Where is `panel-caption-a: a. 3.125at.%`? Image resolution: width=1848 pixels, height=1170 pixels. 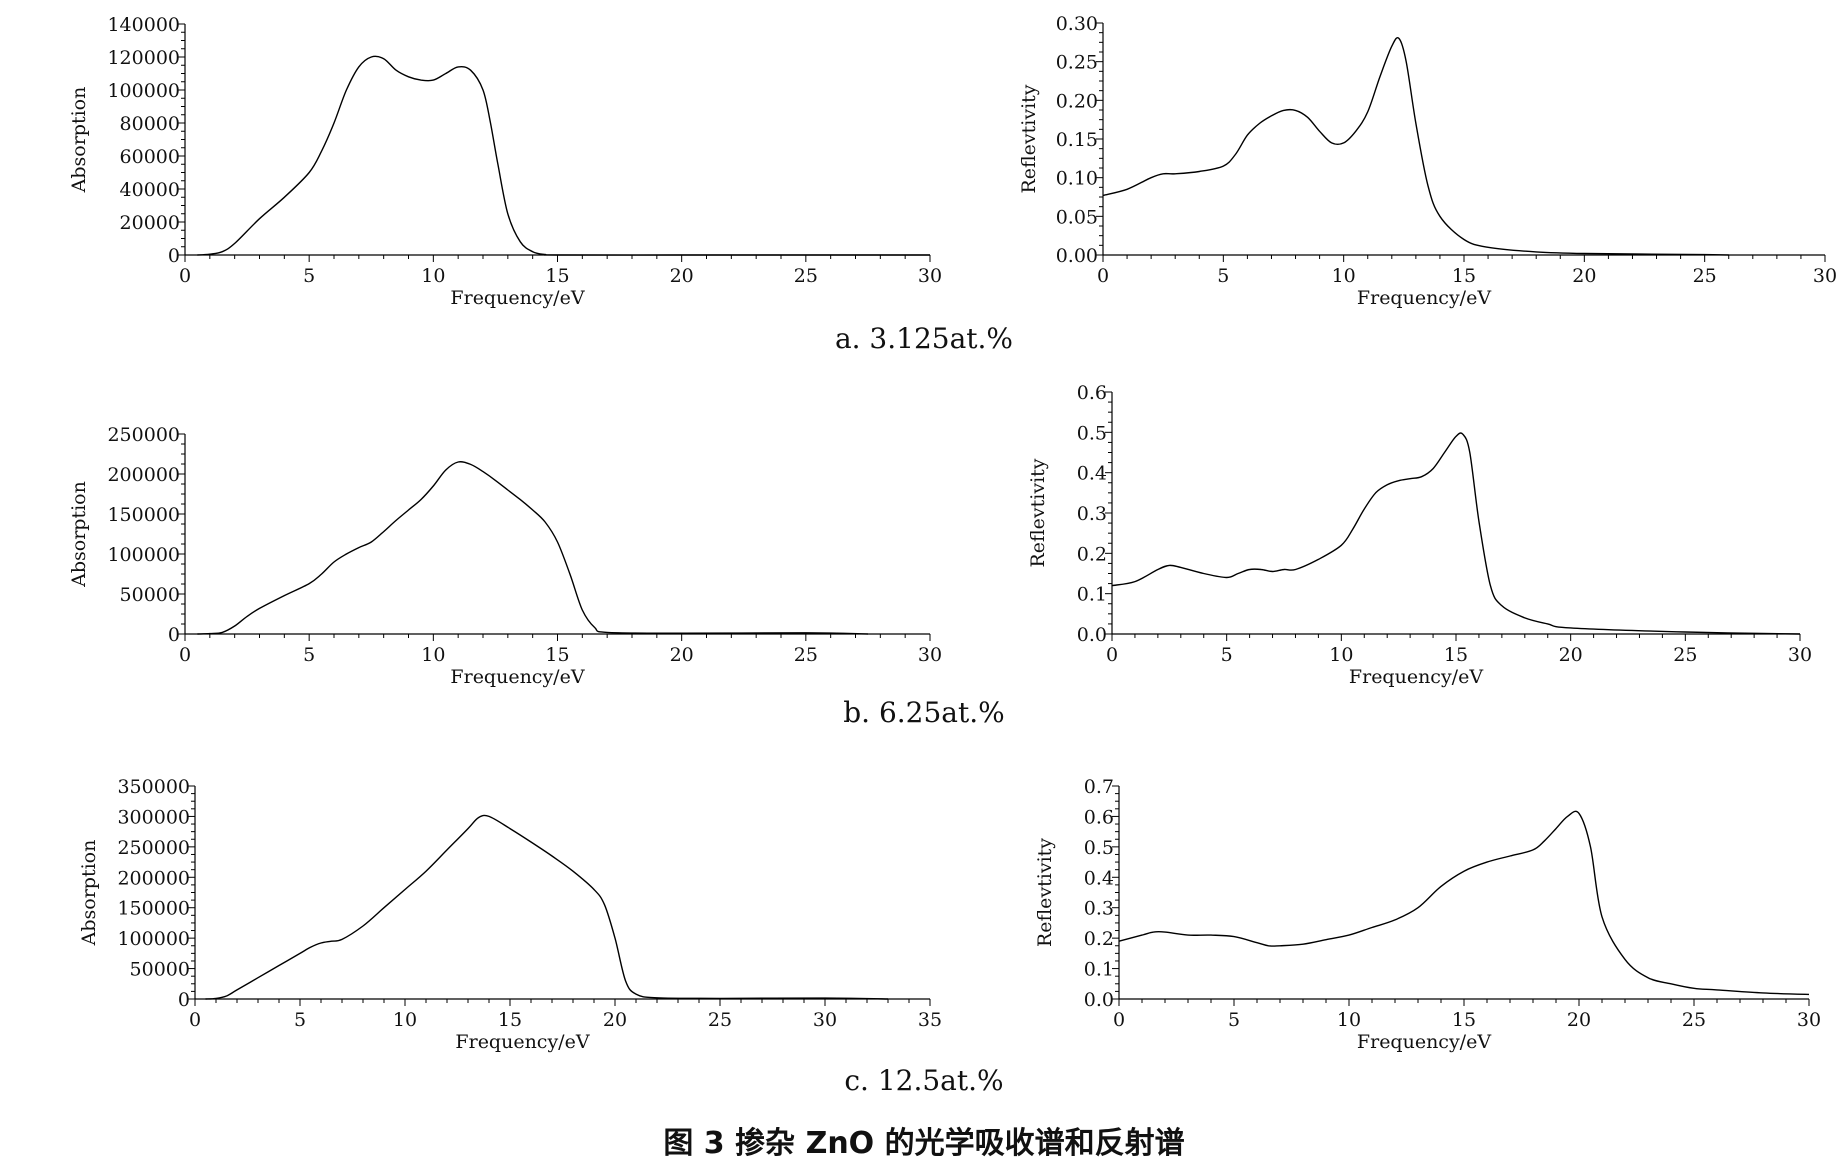 panel-caption-a: a. 3.125at.% is located at coordinates (924, 338).